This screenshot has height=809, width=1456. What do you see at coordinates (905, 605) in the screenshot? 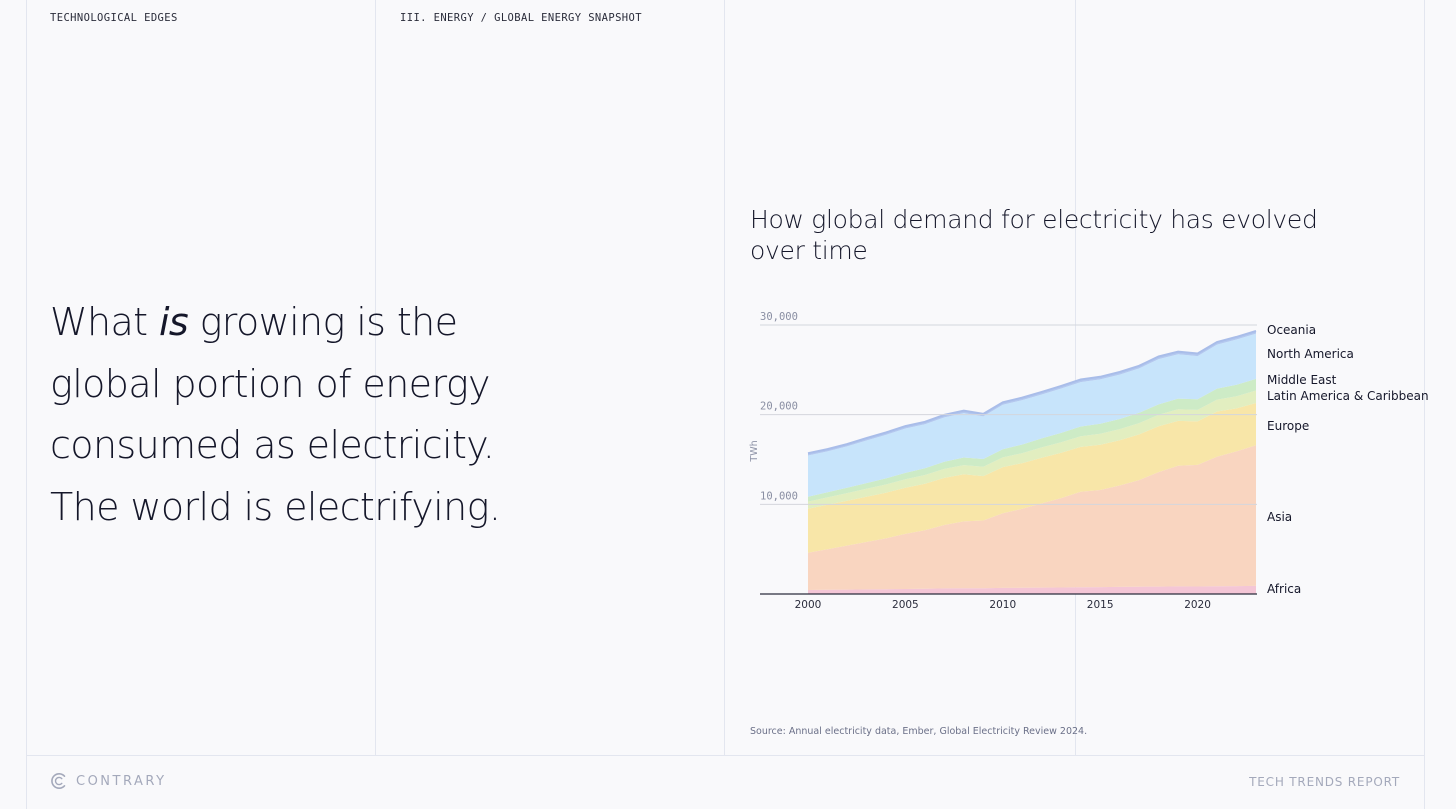
I see `x-tick-label: 2005` at bounding box center [905, 605].